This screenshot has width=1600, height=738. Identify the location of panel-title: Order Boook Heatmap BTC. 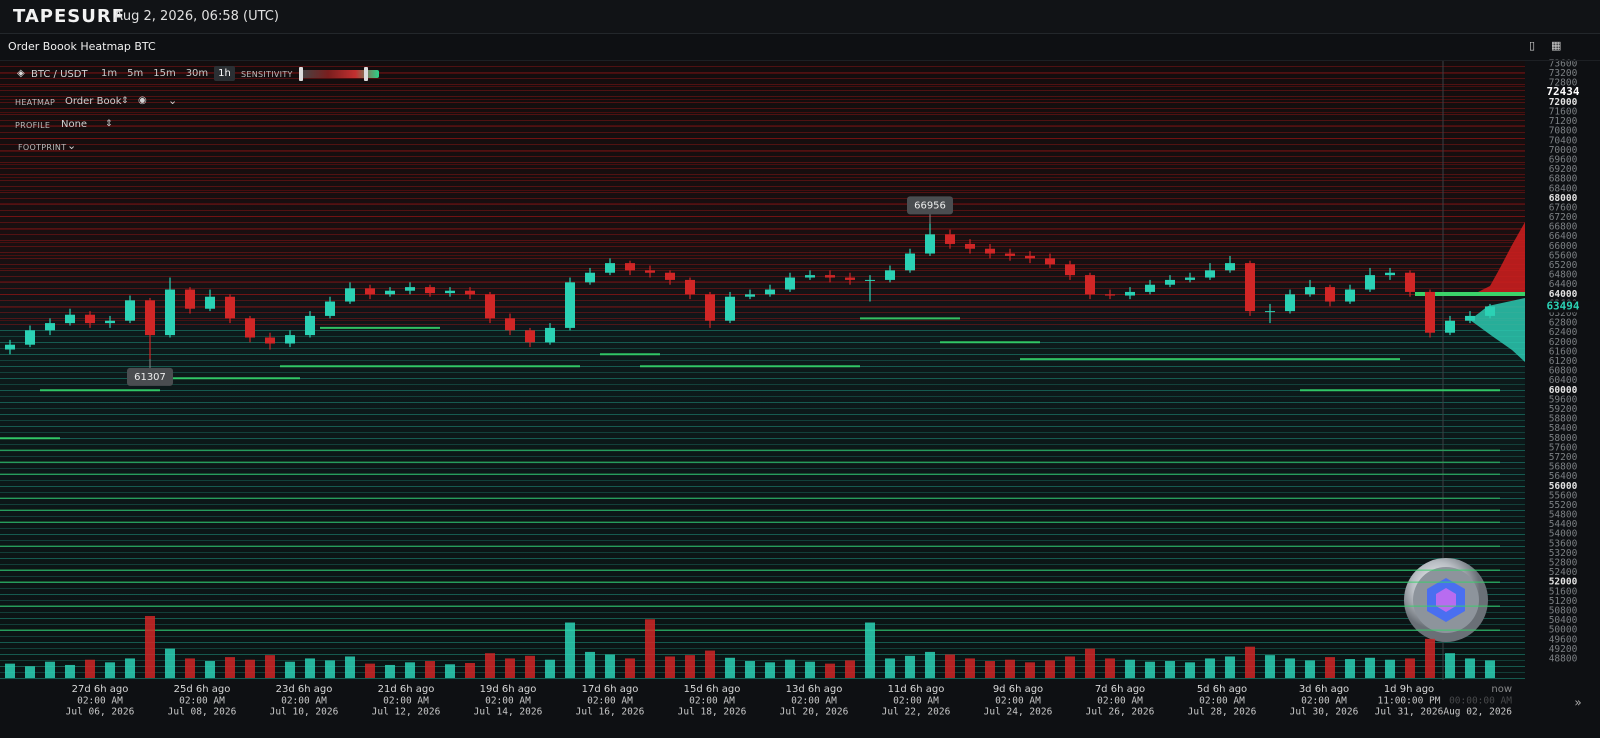
(82, 46).